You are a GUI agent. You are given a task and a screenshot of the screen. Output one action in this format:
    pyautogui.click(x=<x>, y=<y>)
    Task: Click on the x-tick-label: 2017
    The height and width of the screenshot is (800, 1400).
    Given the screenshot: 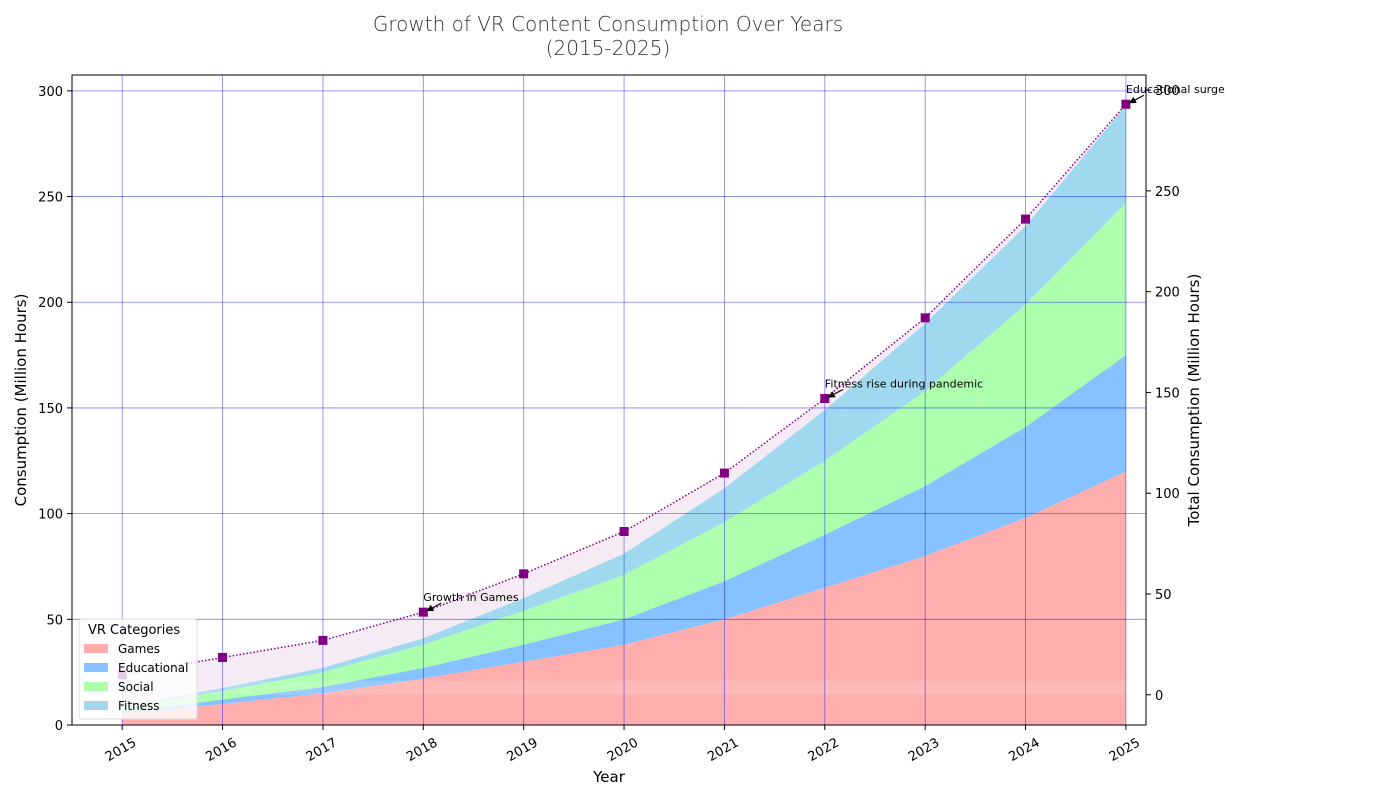 What is the action you would take?
    pyautogui.click(x=322, y=750)
    